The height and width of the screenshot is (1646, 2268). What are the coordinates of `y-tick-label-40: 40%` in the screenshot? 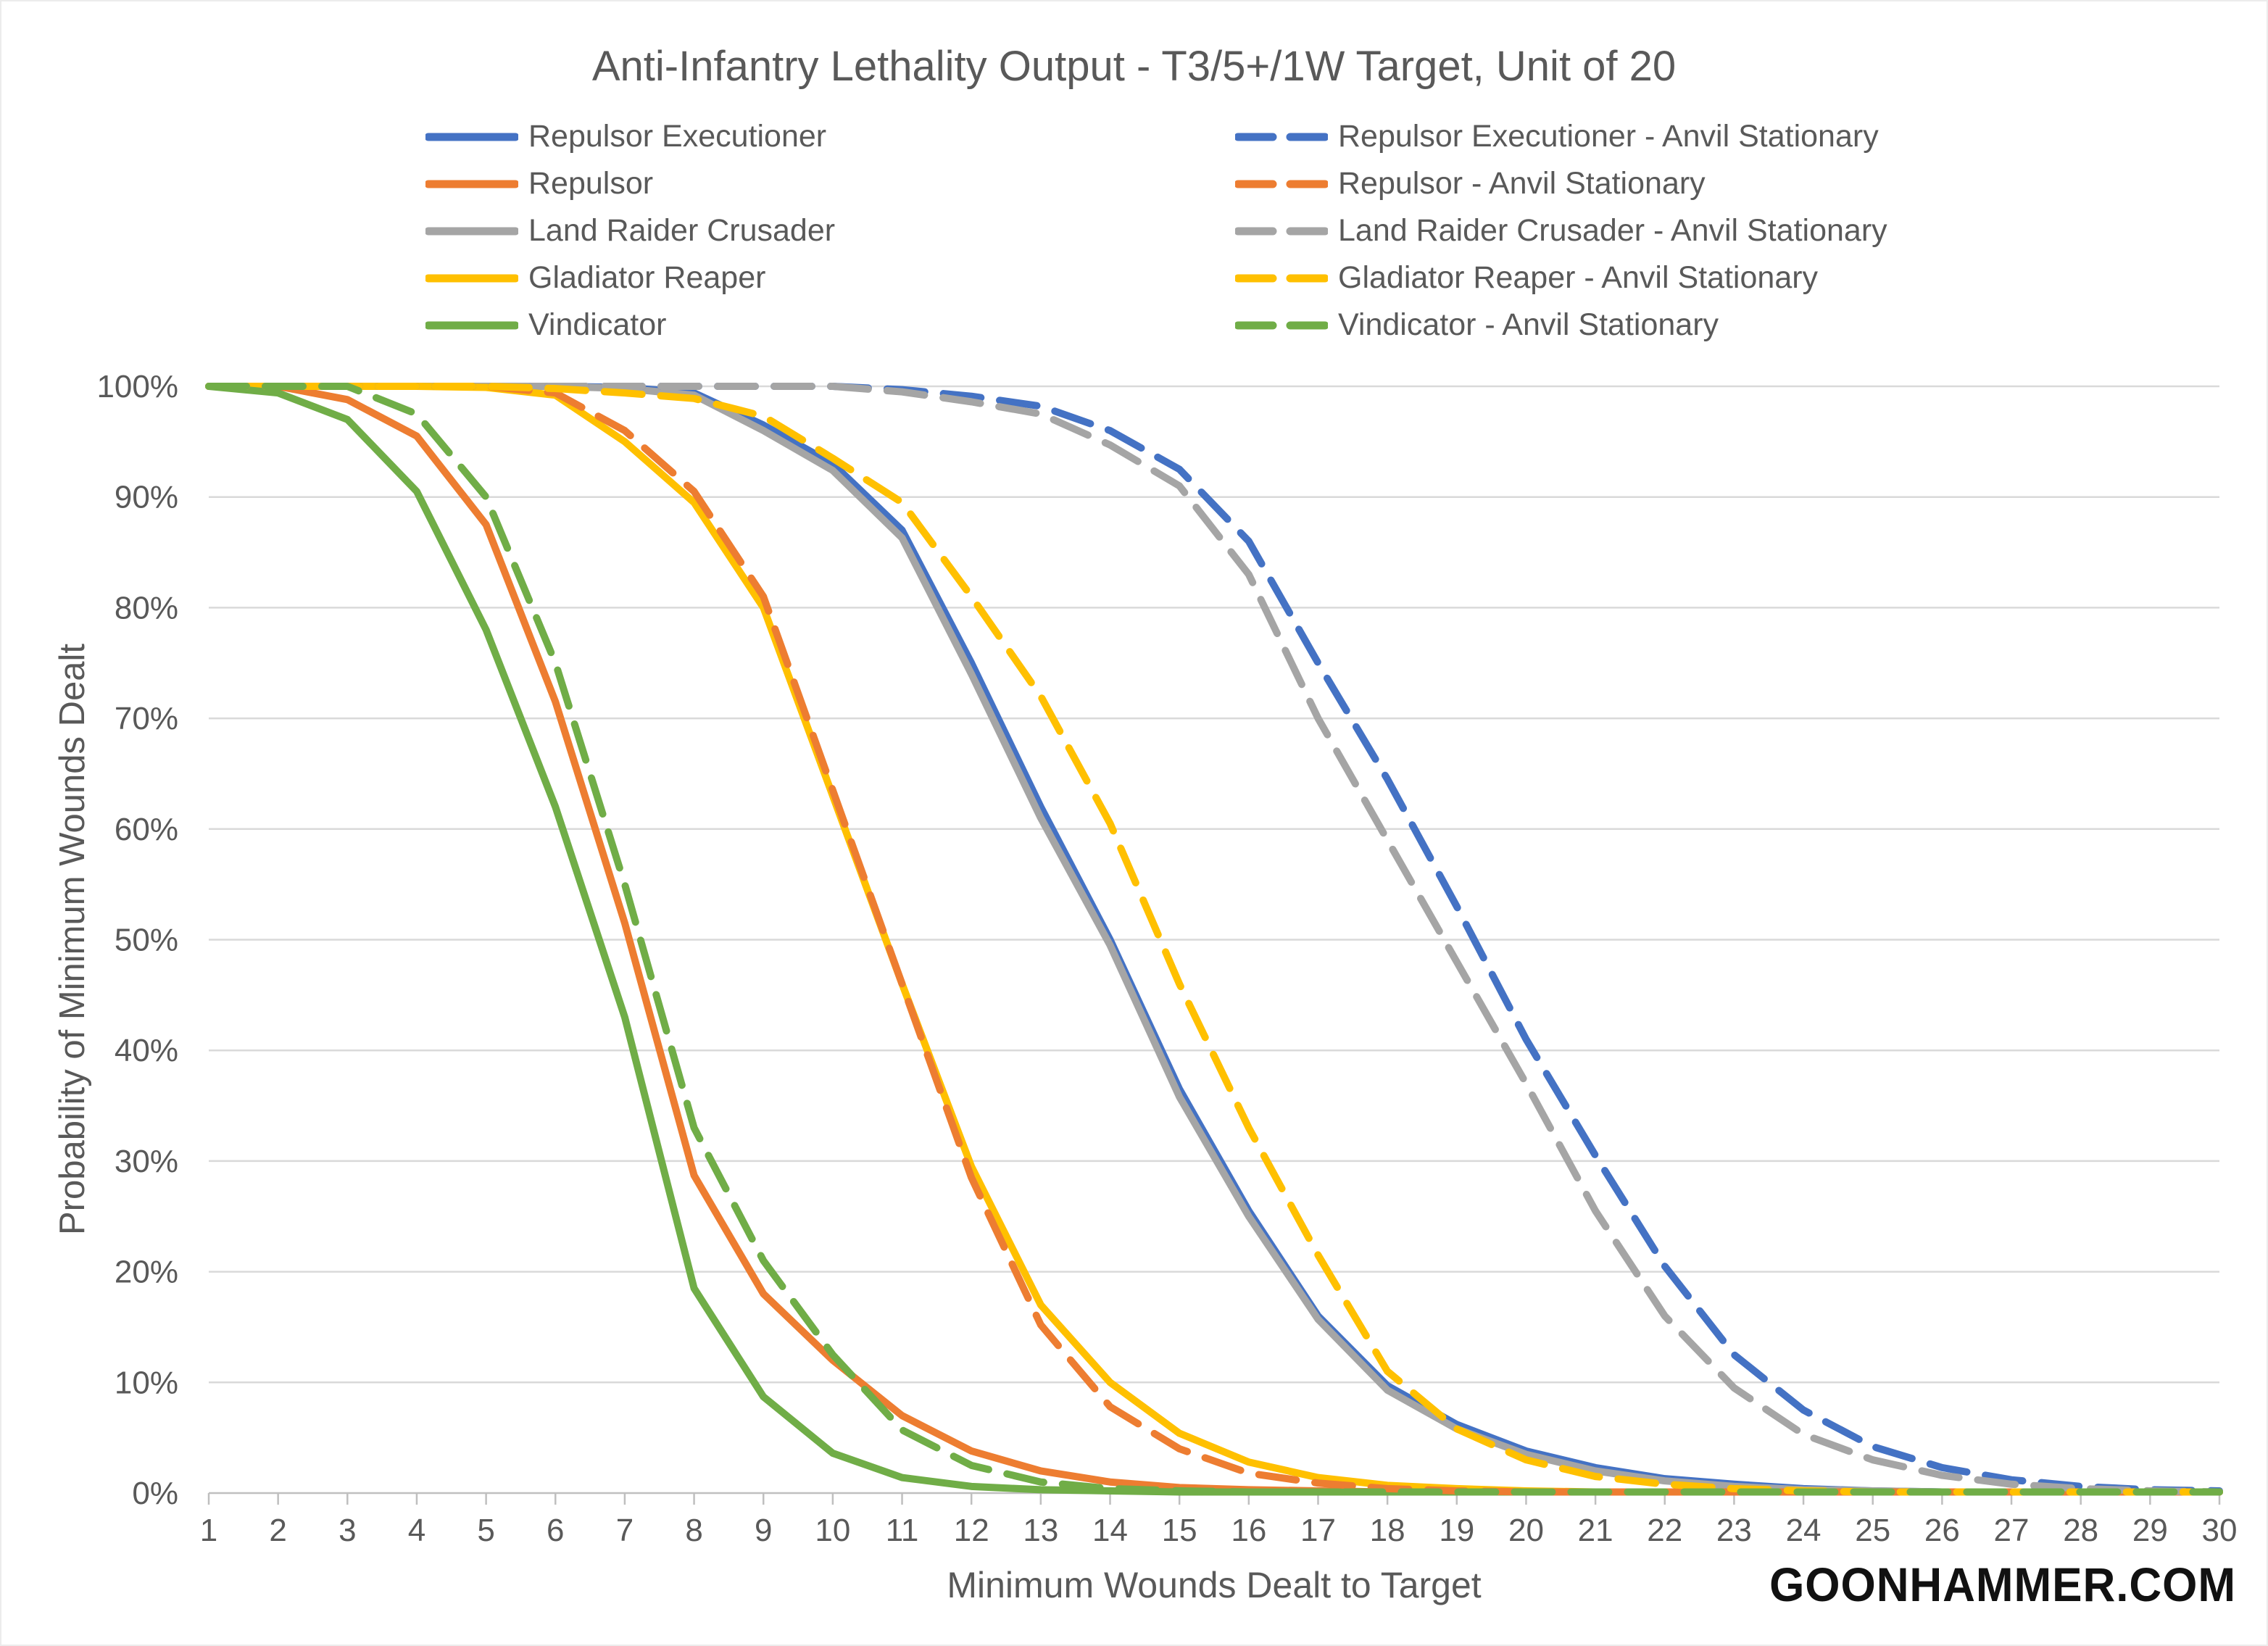 It's located at (146, 1050).